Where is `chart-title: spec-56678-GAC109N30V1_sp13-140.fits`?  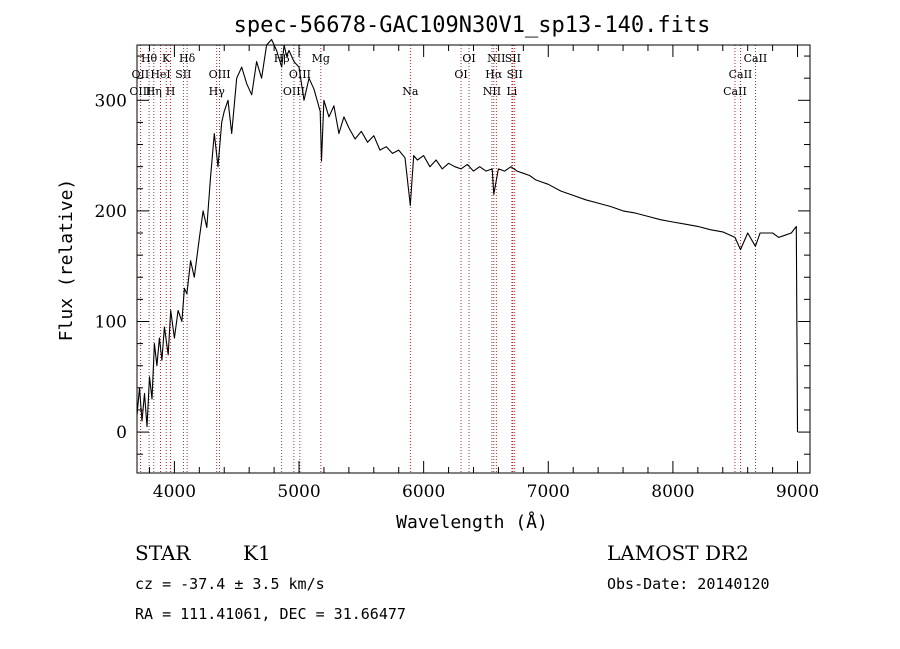
chart-title: spec-56678-GAC109N30V1_sp13-140.fits is located at coordinates (472, 25).